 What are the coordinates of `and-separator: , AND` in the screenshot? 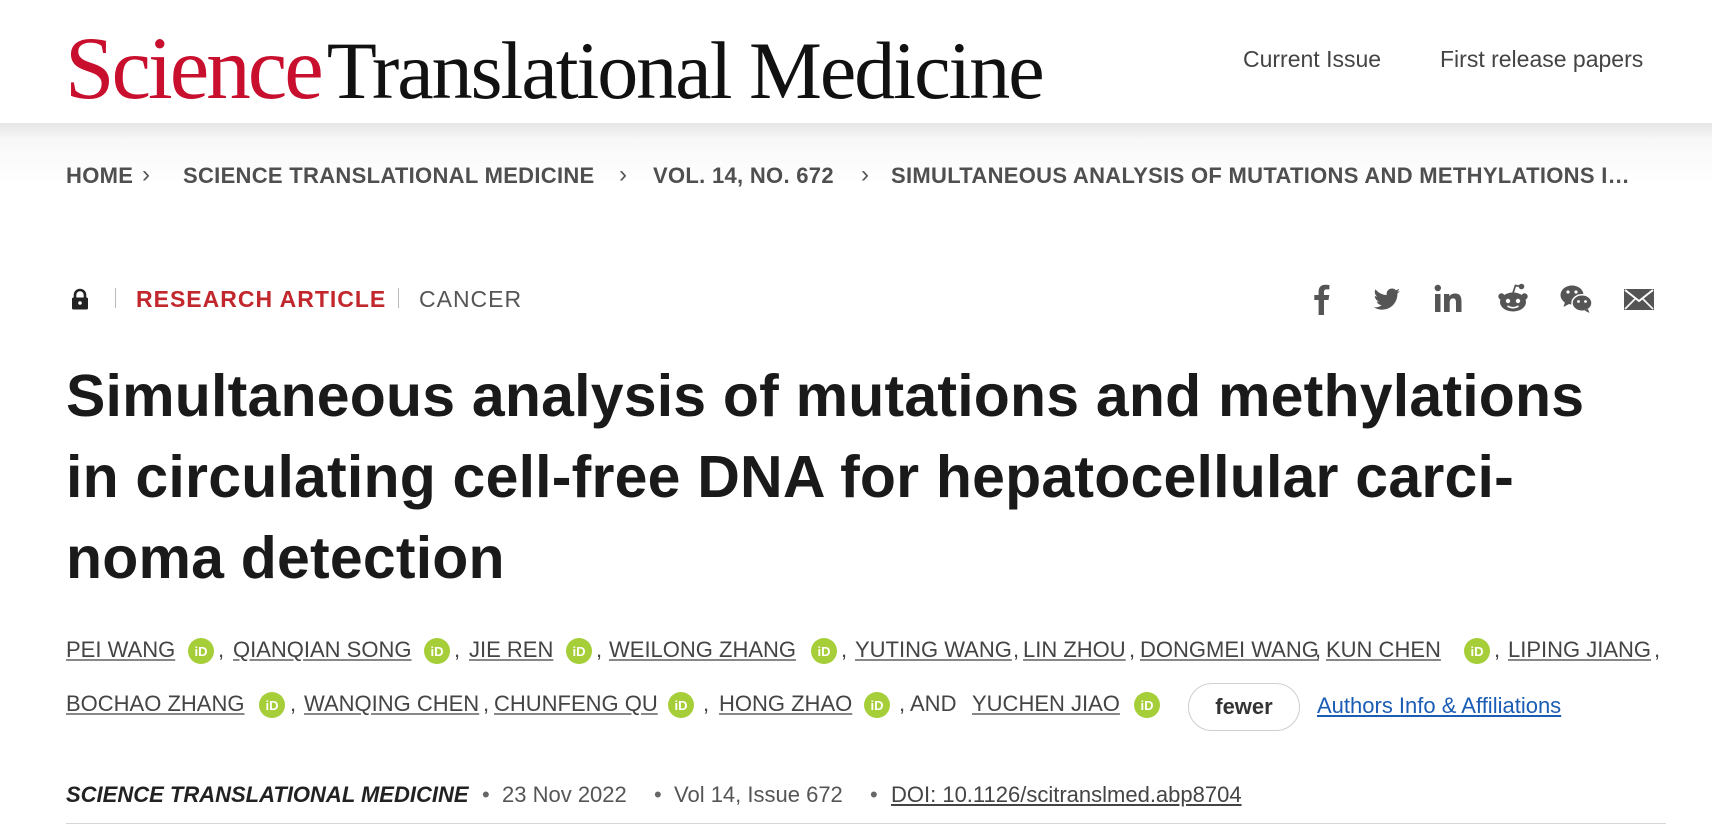 It's located at (928, 703).